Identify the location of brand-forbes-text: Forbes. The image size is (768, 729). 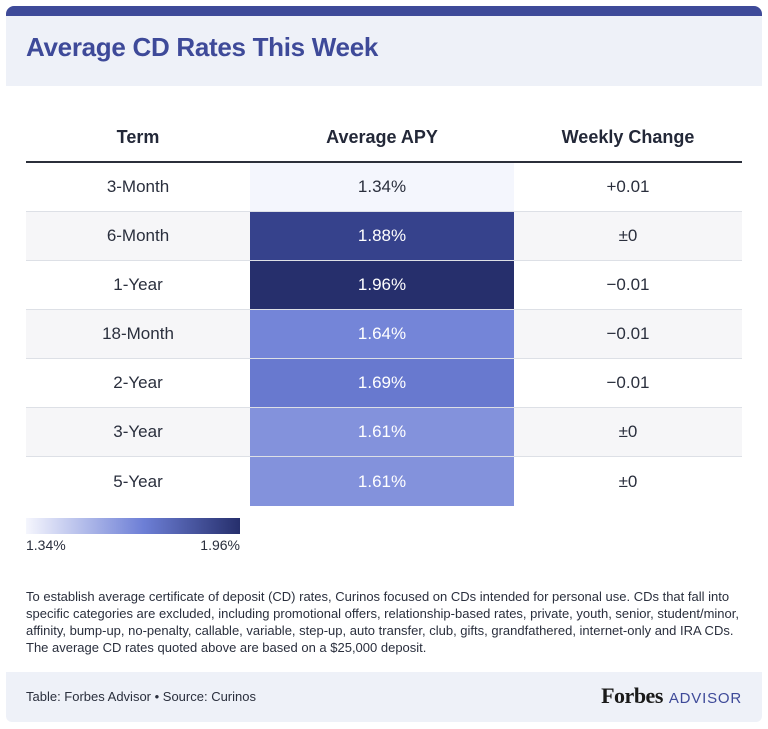
(632, 695).